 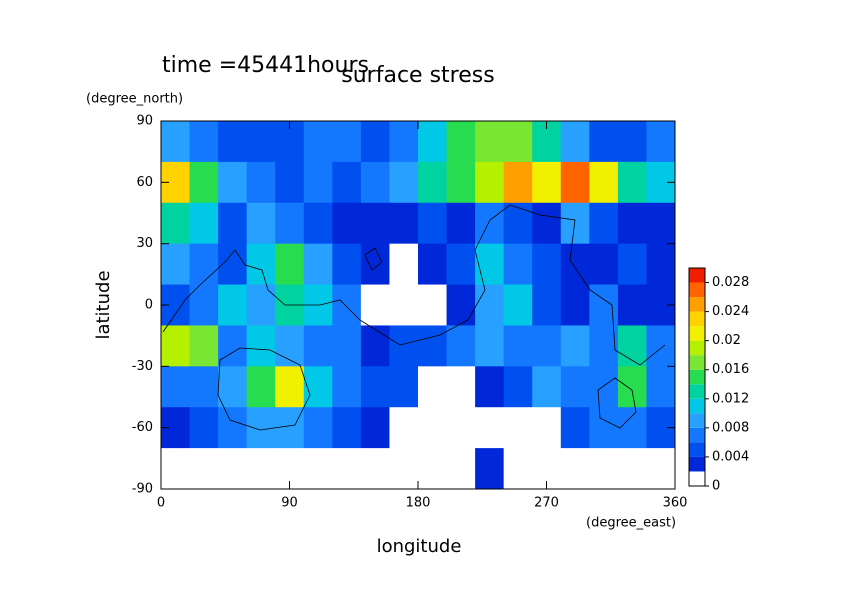 What do you see at coordinates (265, 65) in the screenshot?
I see `subtitle: time =45441hours` at bounding box center [265, 65].